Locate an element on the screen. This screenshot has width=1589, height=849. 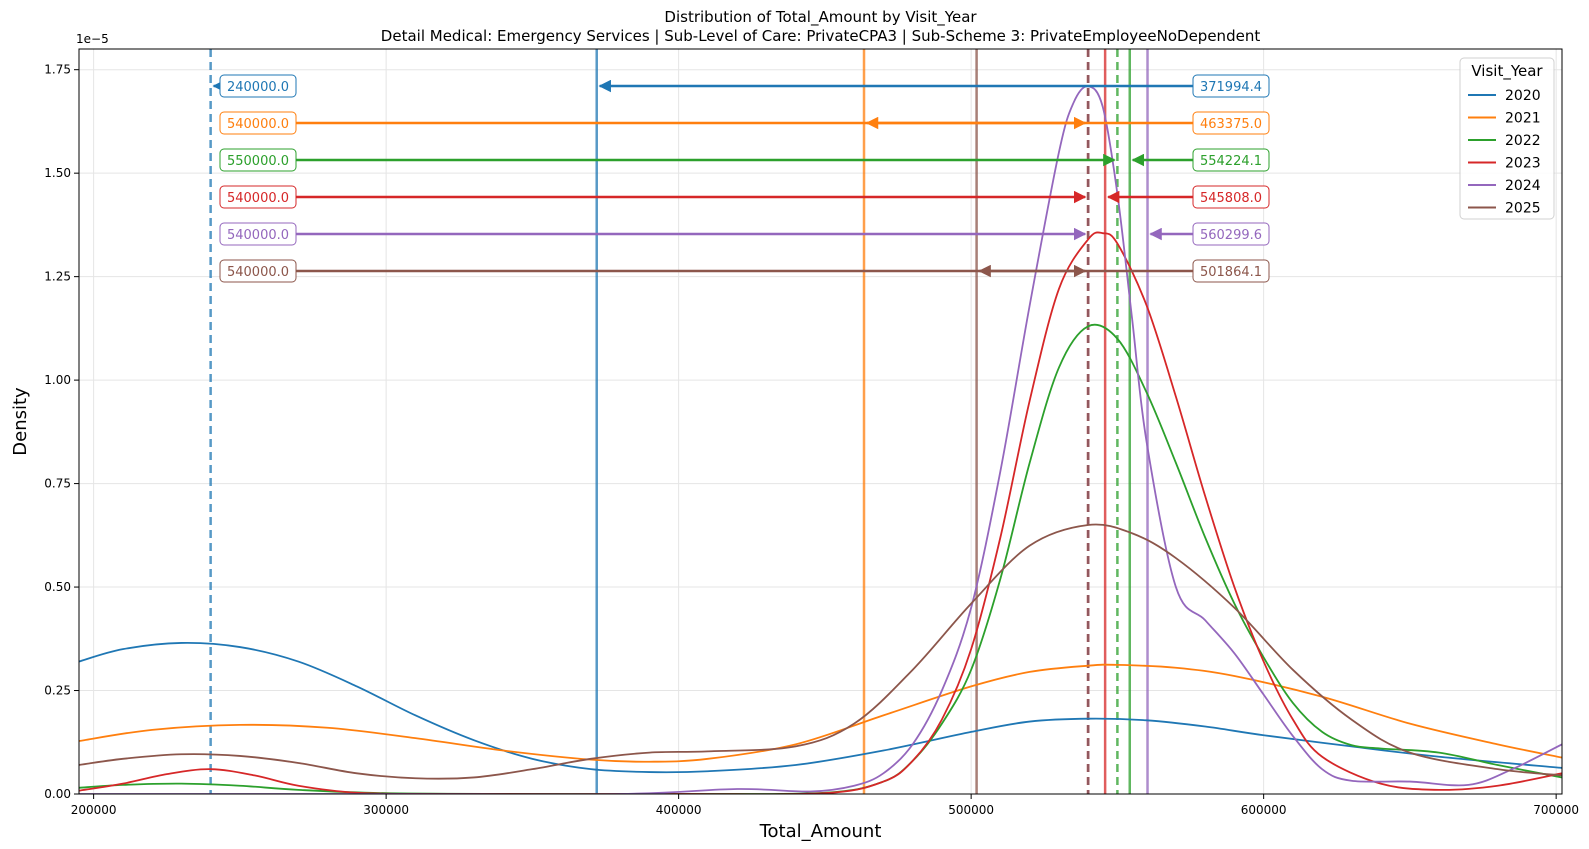
median-label-2025: 540000.0 is located at coordinates (258, 272).